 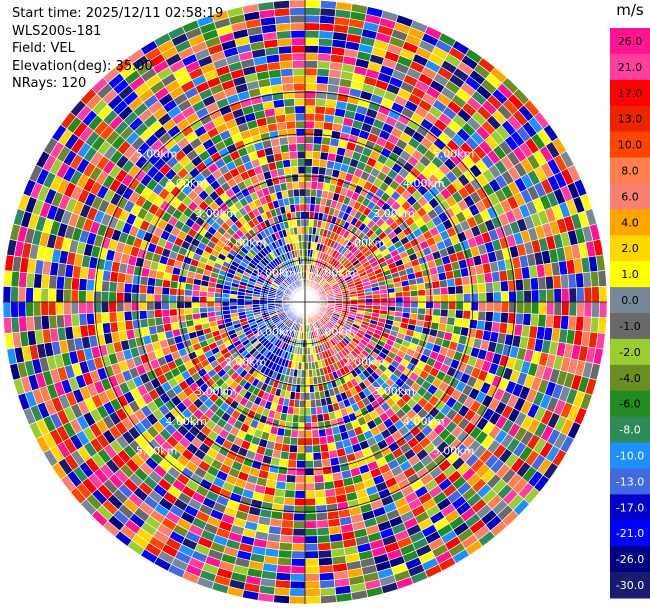 What do you see at coordinates (629, 430) in the screenshot?
I see `colorbar-tick-label: -8.0` at bounding box center [629, 430].